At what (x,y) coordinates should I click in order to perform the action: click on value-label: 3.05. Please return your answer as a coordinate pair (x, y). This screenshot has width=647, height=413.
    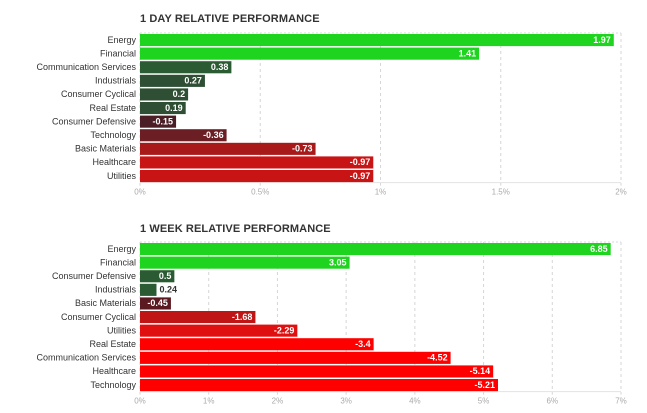
    Looking at the image, I should click on (338, 262).